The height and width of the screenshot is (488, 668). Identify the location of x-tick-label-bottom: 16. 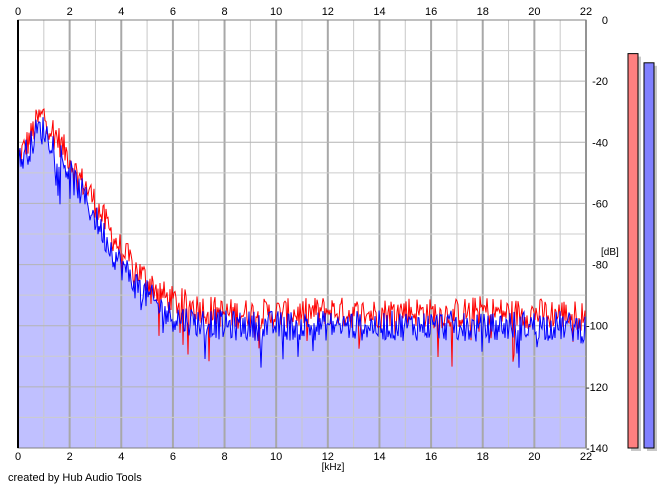
(431, 457).